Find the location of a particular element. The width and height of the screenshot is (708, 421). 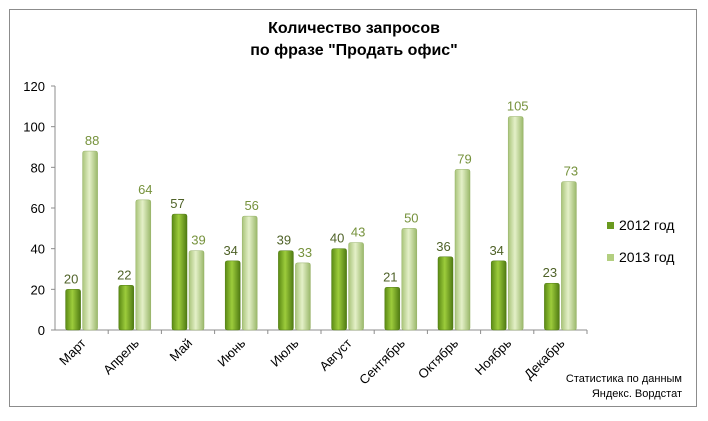

data-label-2013-8: 105 is located at coordinates (518, 106).